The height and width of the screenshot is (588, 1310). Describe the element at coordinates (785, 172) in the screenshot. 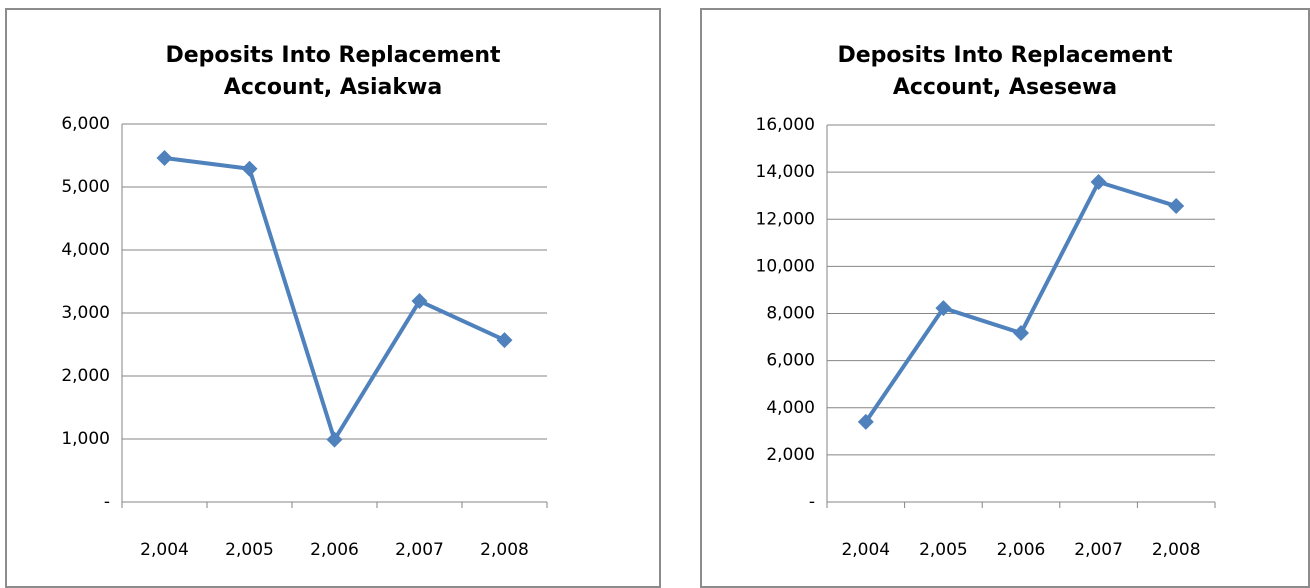

I see `y-tick-label: 14,000` at that location.